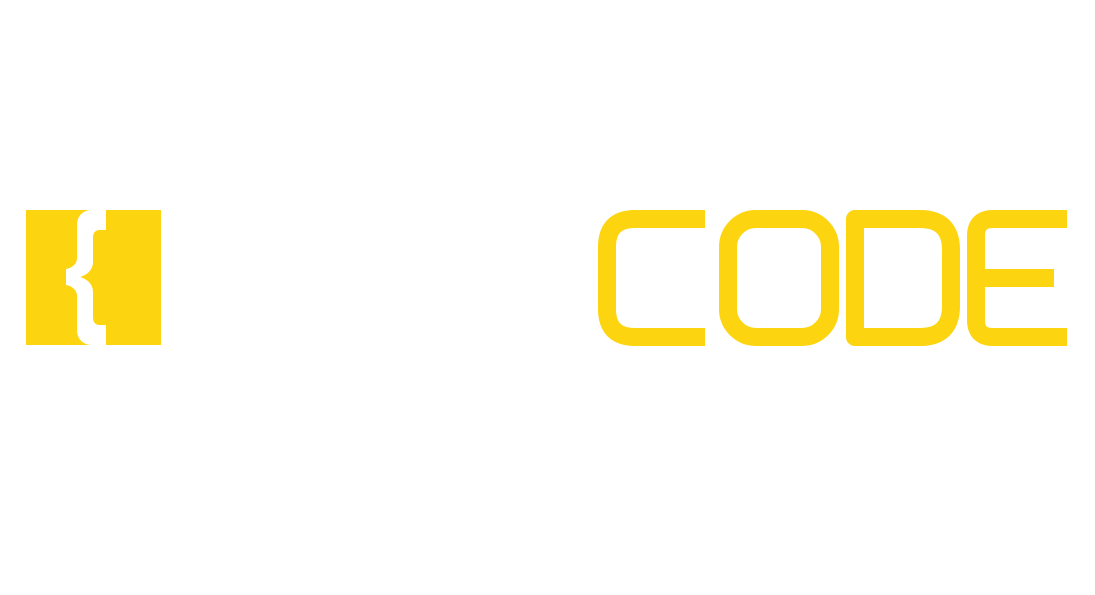 The width and height of the screenshot is (1095, 595). I want to click on wordmark: CODE, so click(834, 278).